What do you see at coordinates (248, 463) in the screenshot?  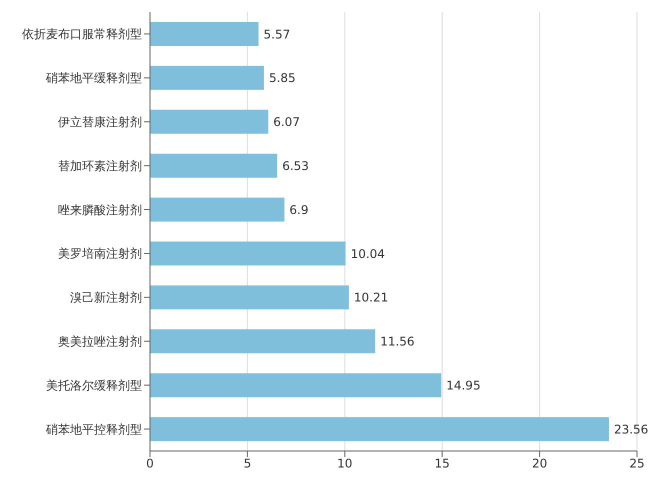 I see `x-tick-label: 5` at bounding box center [248, 463].